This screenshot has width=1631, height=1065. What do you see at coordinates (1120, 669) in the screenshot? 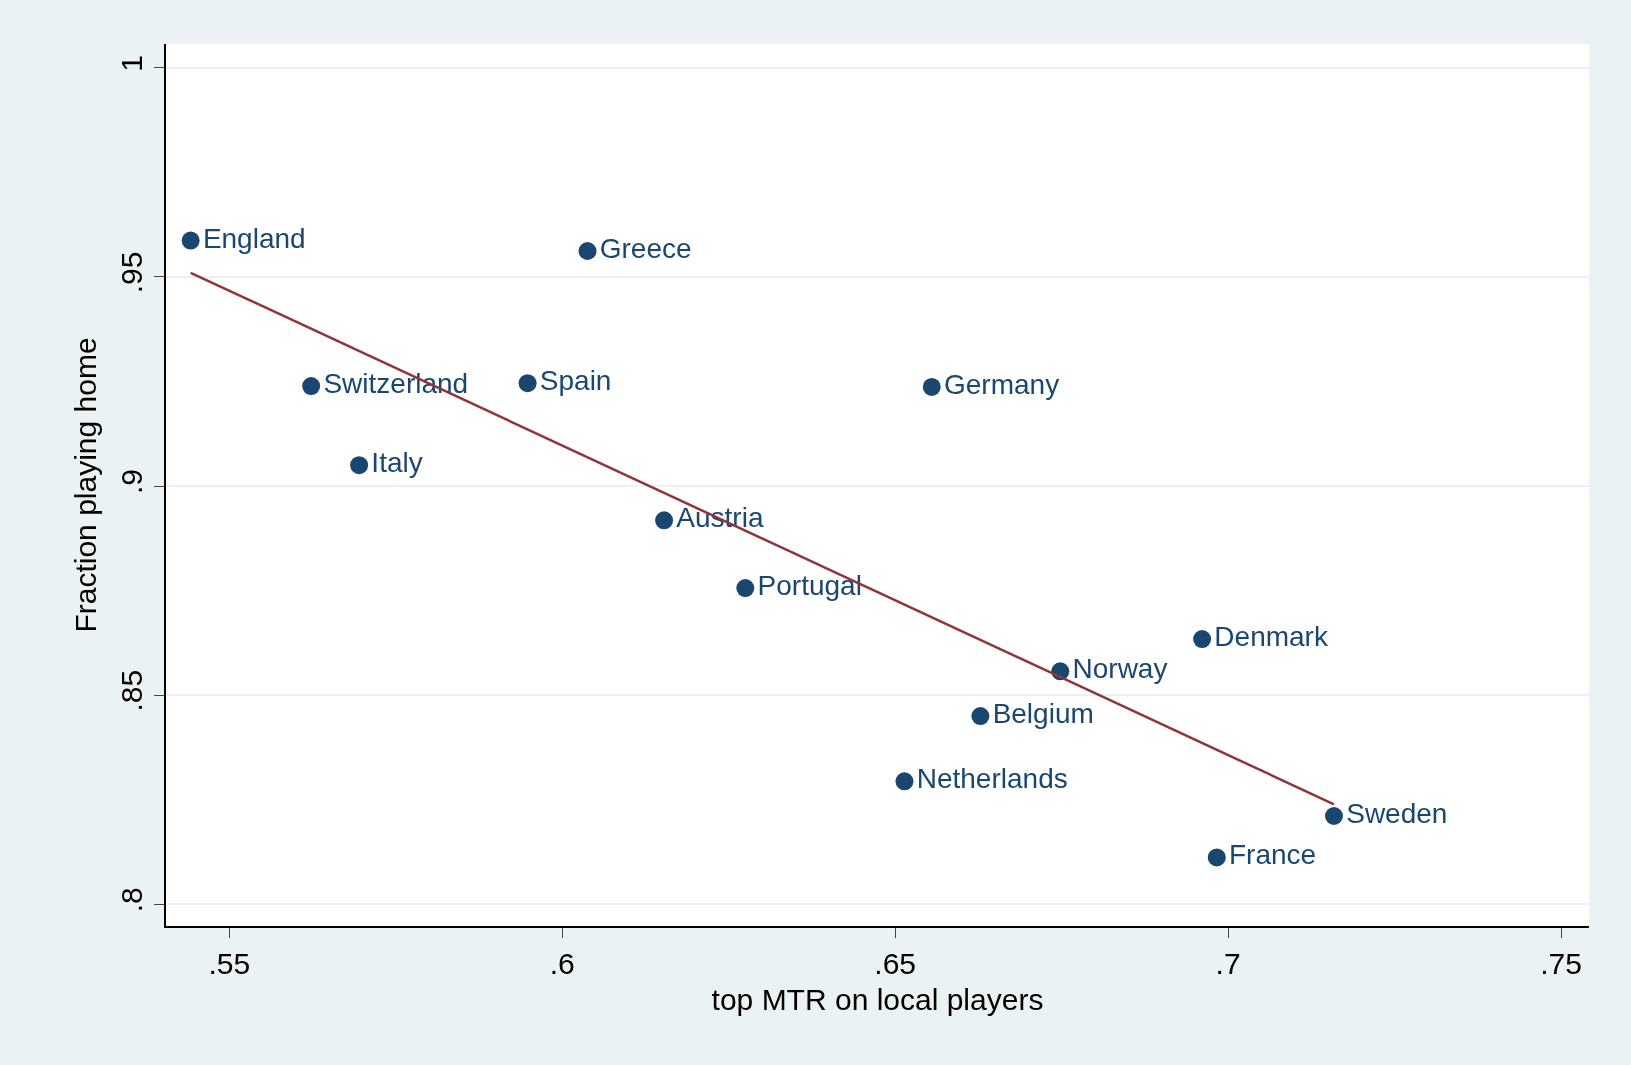
I see `data-label: Norway` at bounding box center [1120, 669].